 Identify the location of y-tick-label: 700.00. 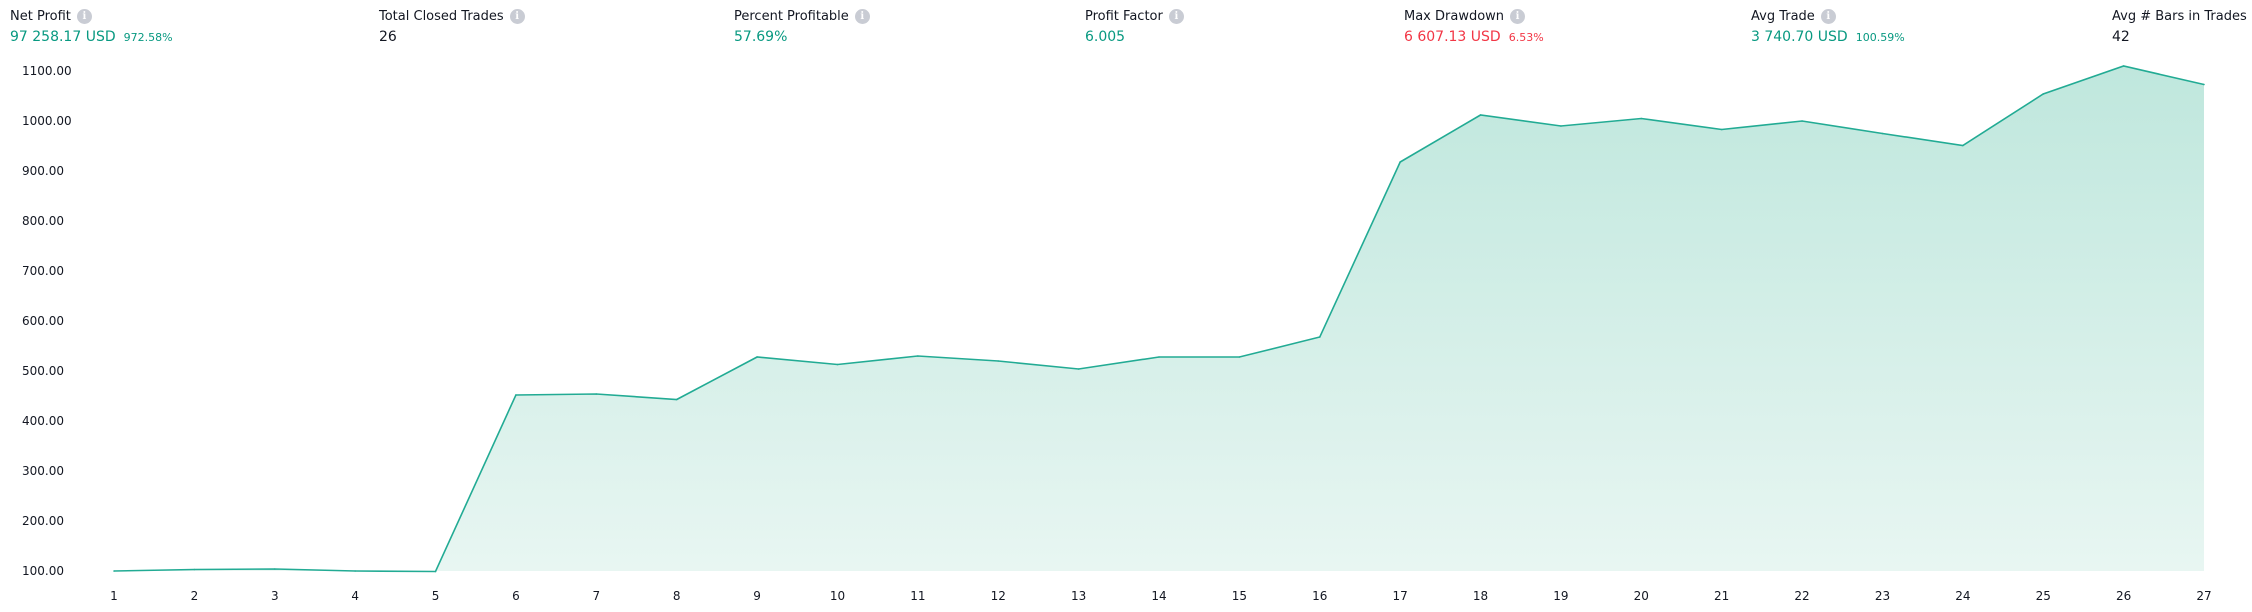
(43, 271).